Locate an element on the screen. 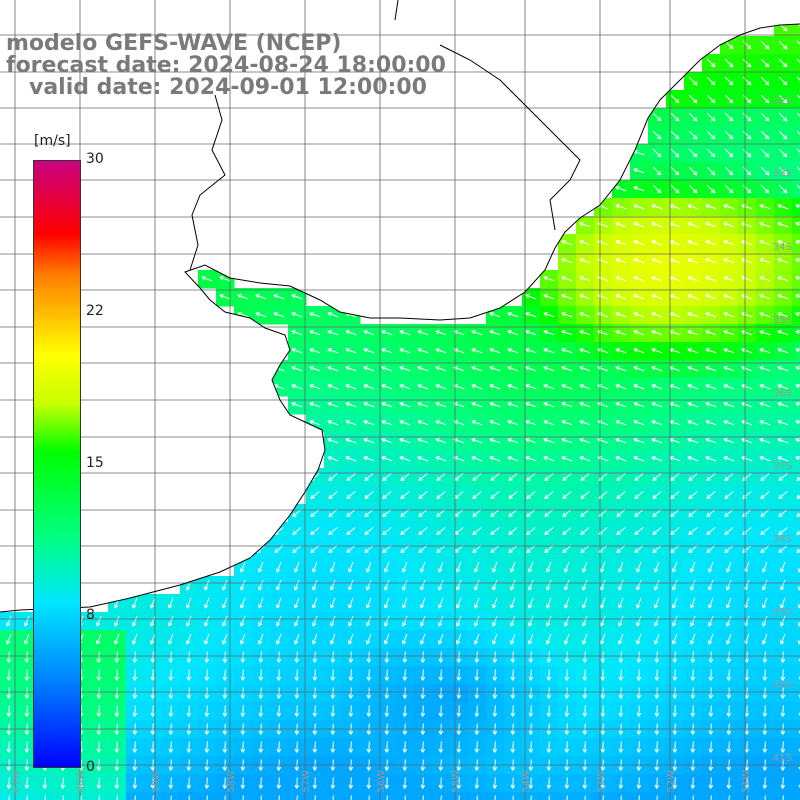 The width and height of the screenshot is (800, 800). colorbar-tick-22: 22 is located at coordinates (95, 311).